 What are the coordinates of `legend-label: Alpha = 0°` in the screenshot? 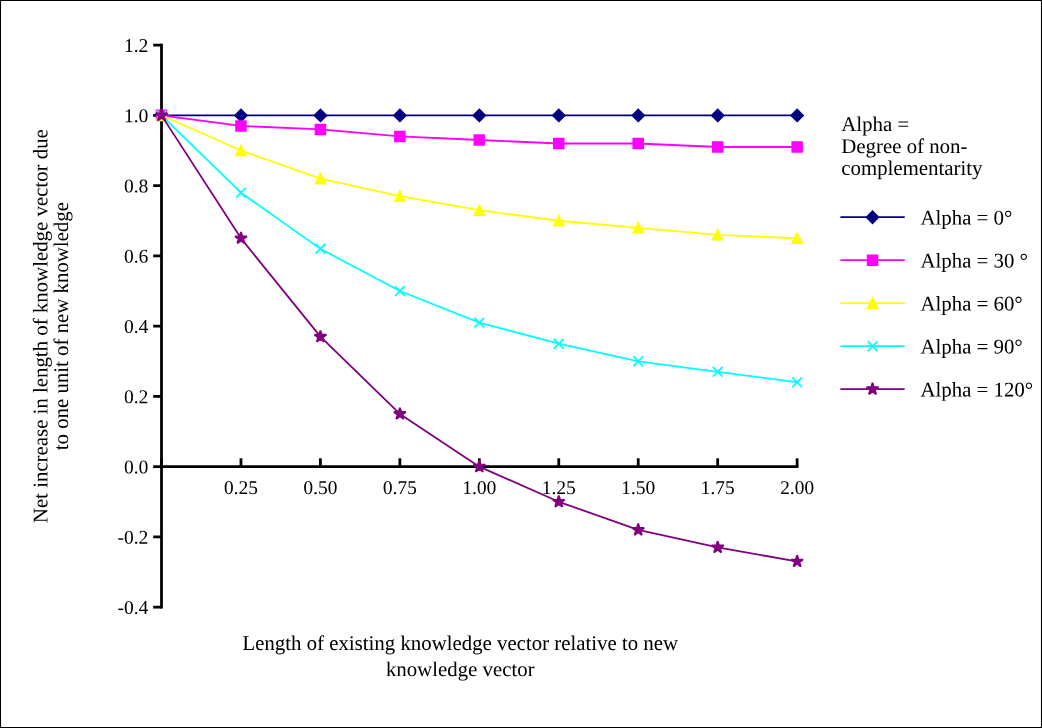 It's located at (966, 219).